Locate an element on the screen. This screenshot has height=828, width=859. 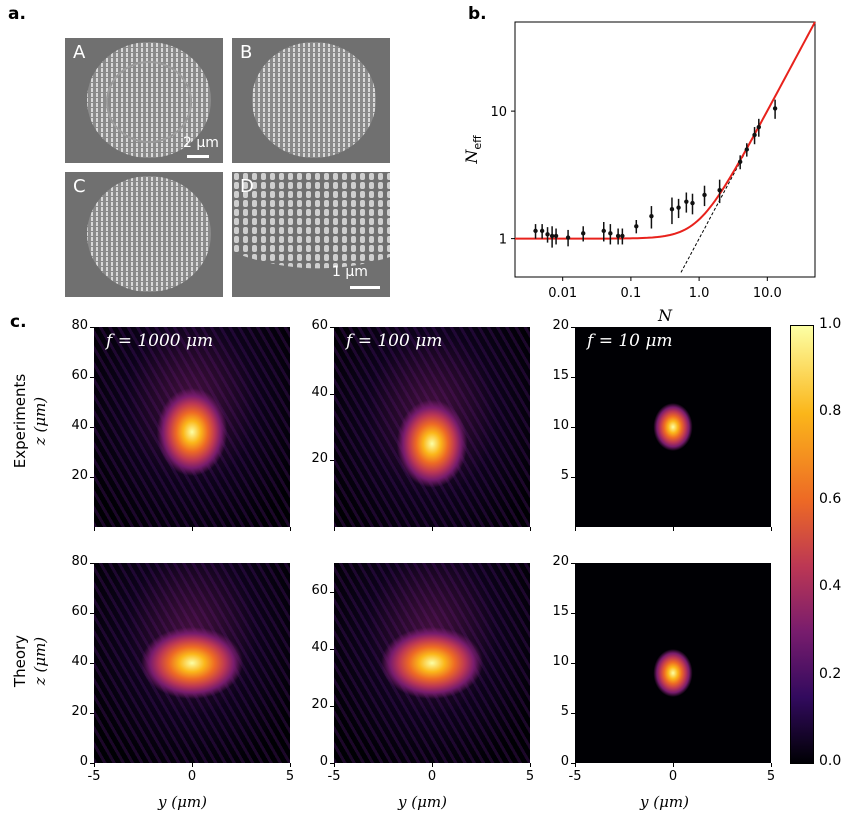
sem-letter: B is located at coordinates (246, 52).